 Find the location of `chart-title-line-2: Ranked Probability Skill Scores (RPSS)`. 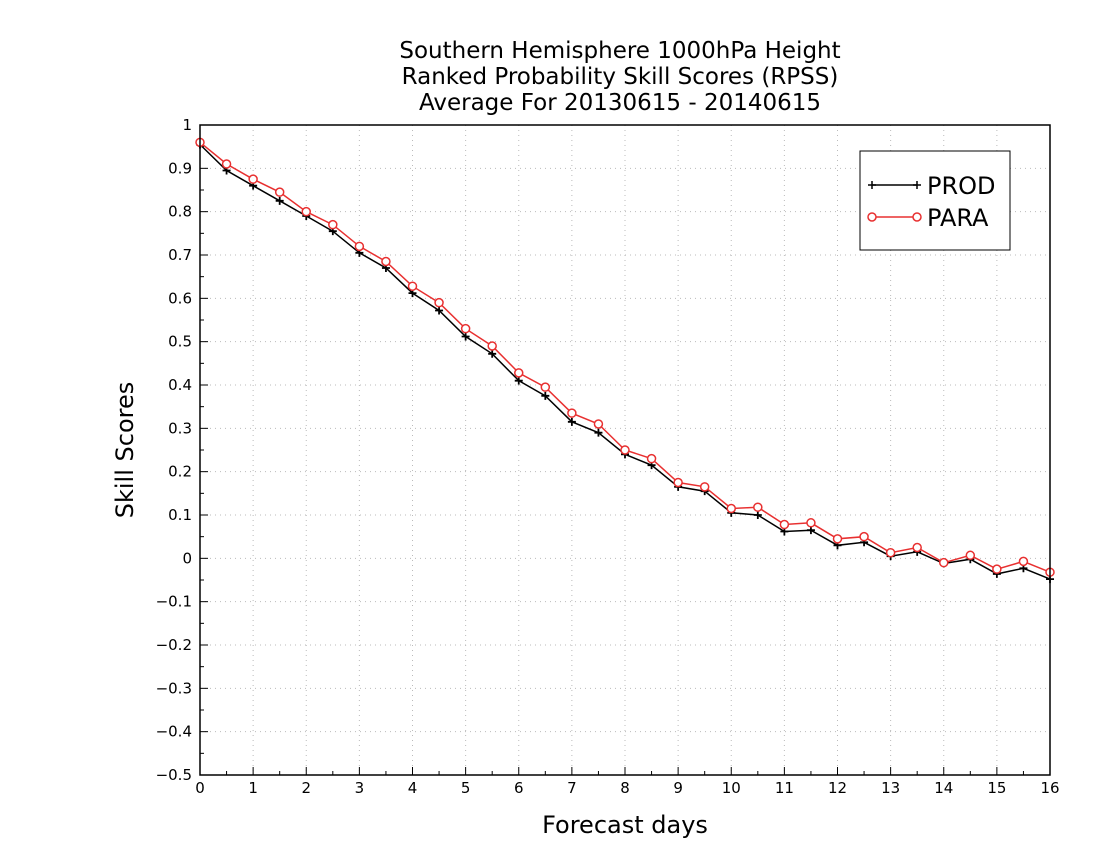

chart-title-line-2: Ranked Probability Skill Scores (RPSS) is located at coordinates (620, 77).